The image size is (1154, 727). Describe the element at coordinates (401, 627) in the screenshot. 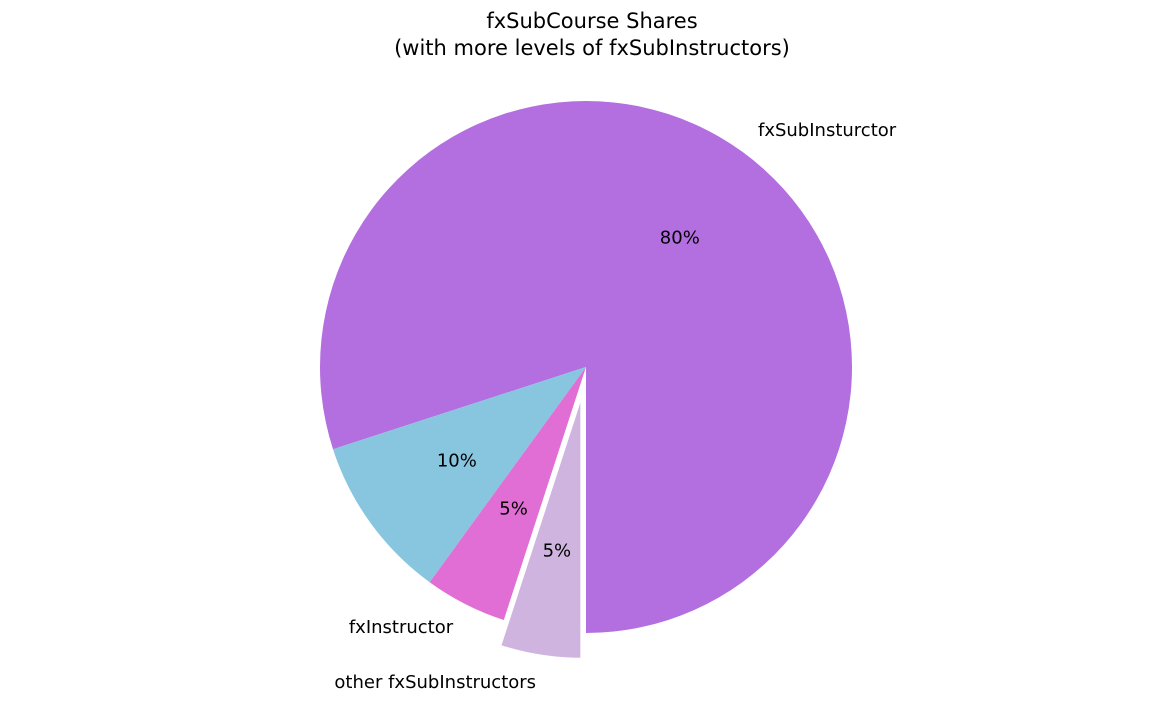

I see `pie-slice-label-fxinstructor: fxInstructor` at that location.